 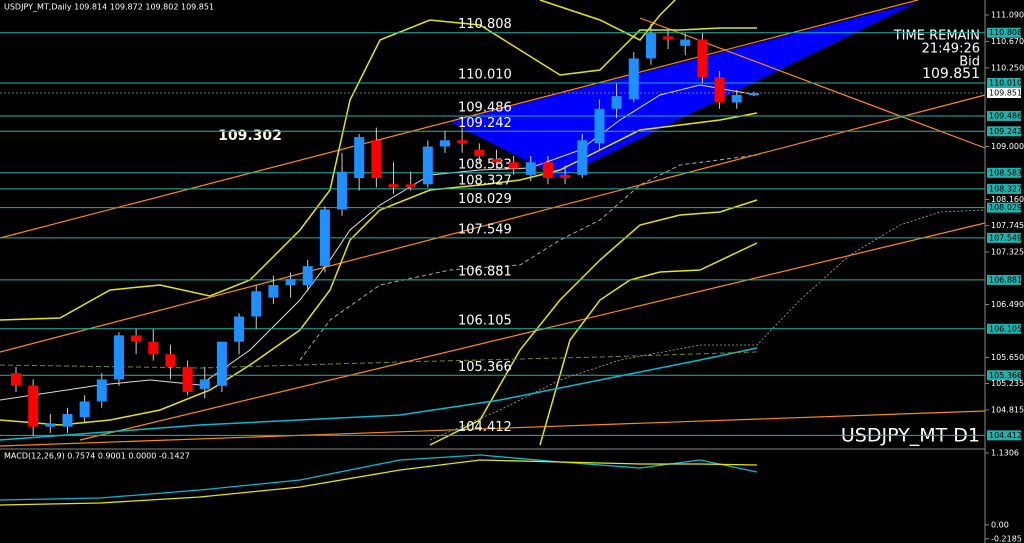 I want to click on y-tick-label: 110.670, so click(x=1007, y=41).